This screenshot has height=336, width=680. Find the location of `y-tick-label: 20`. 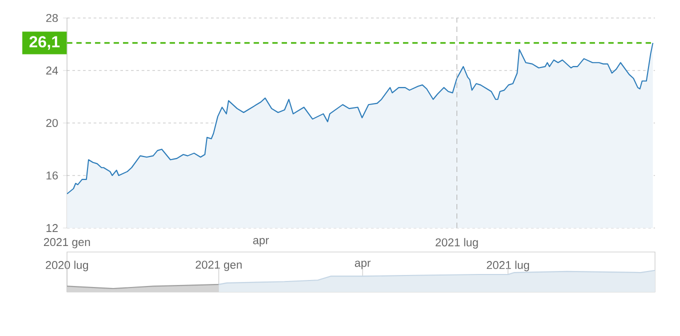

y-tick-label: 20 is located at coordinates (52, 123).